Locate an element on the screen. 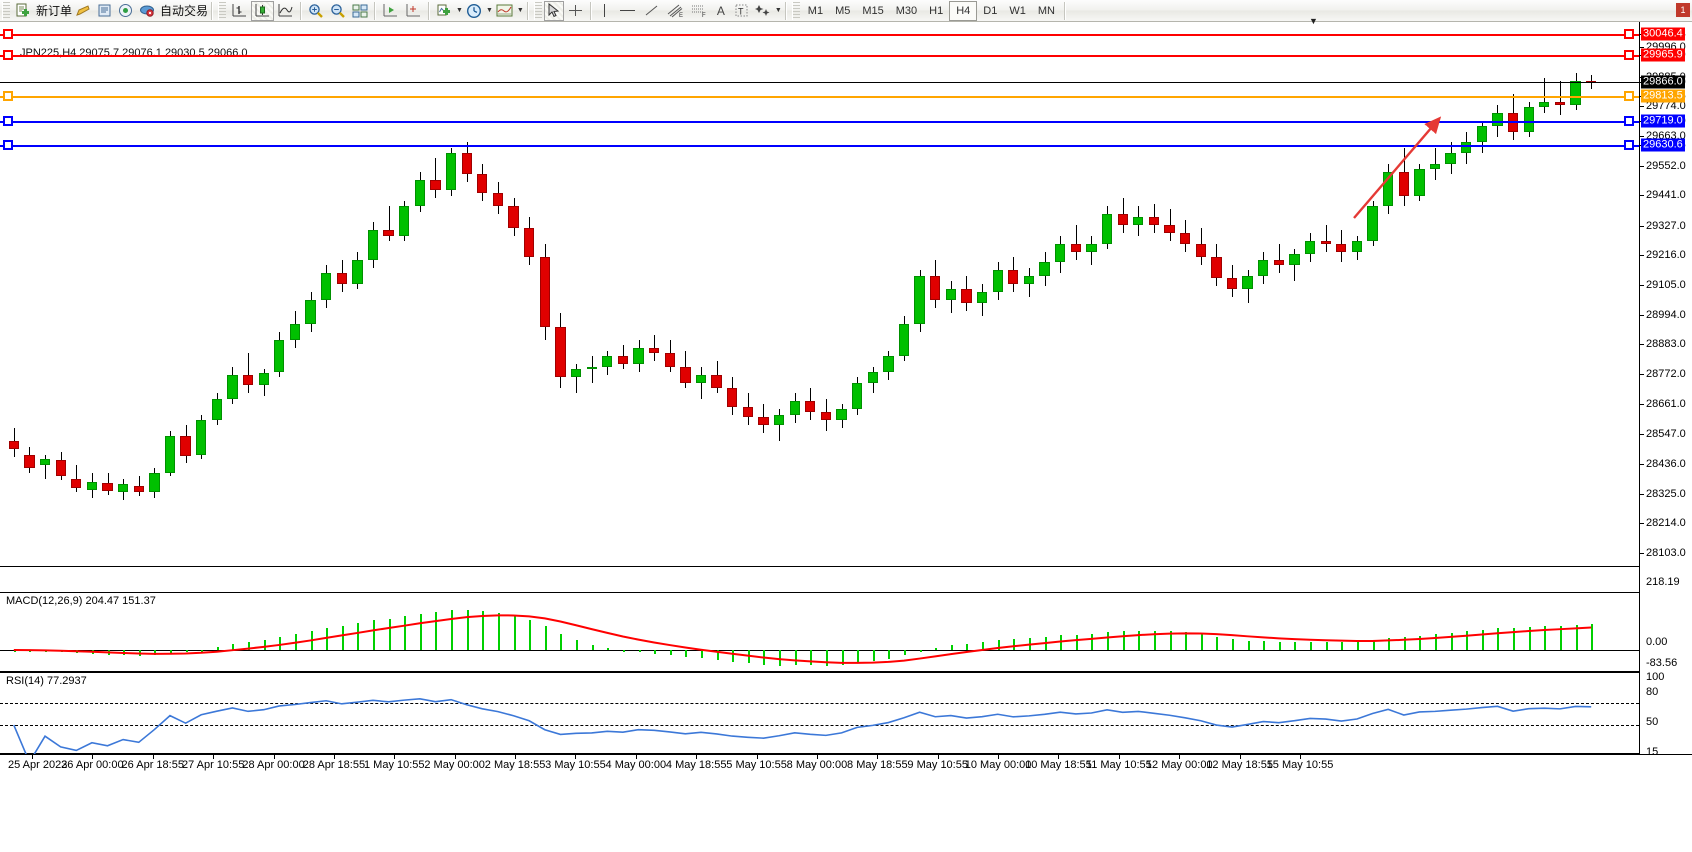  timeframe-m15: M15 is located at coordinates (873, 10).